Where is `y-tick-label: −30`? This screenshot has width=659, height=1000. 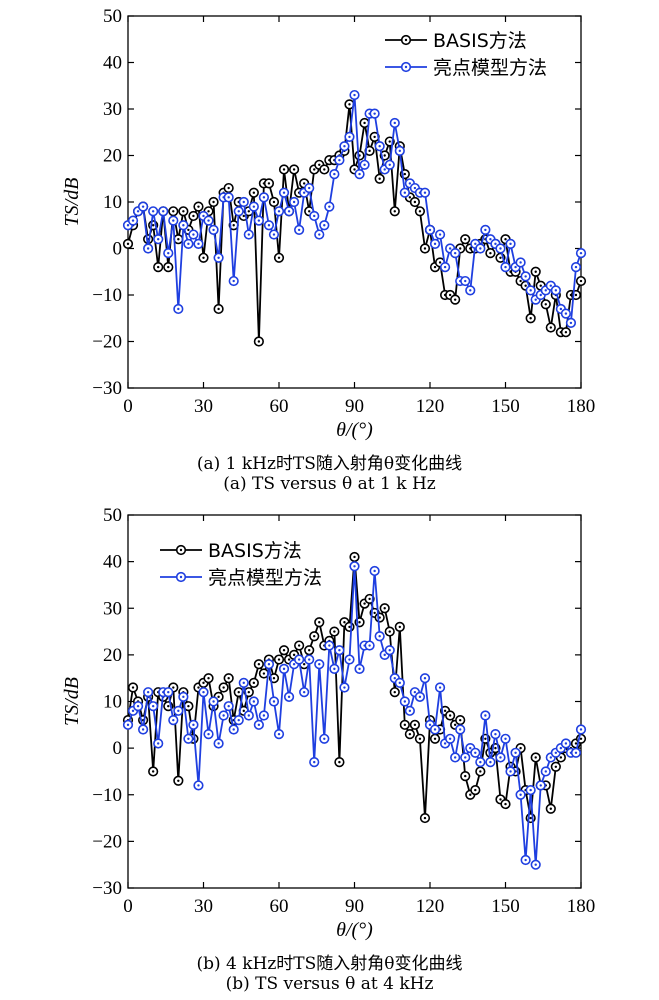 y-tick-label: −30 is located at coordinates (107, 388).